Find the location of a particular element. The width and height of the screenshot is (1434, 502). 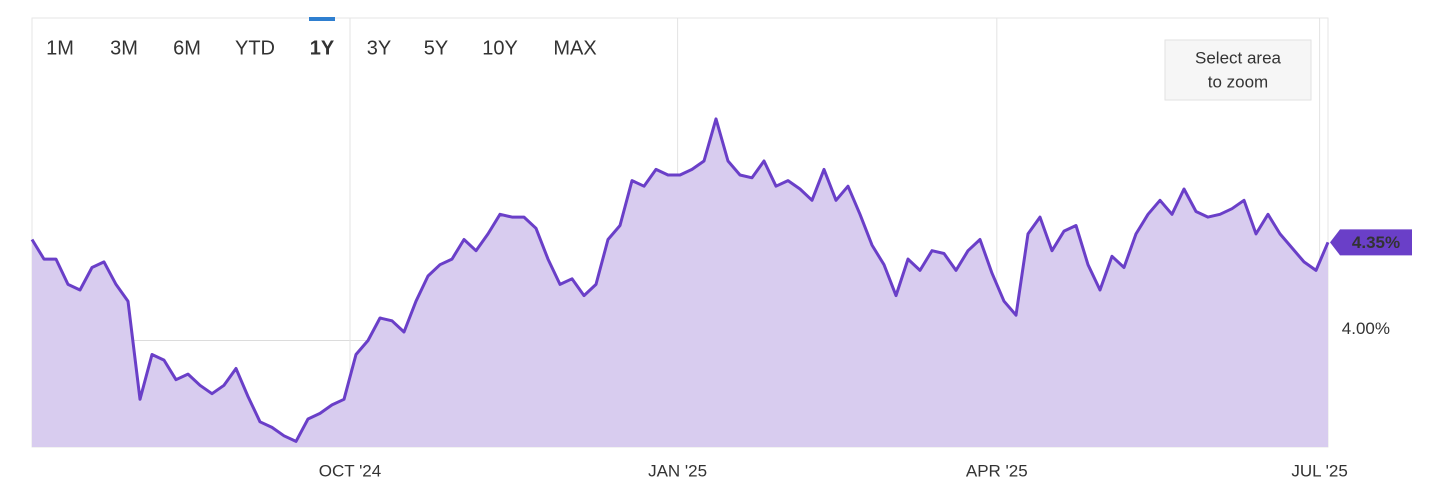

range-button: MAX is located at coordinates (574, 48).